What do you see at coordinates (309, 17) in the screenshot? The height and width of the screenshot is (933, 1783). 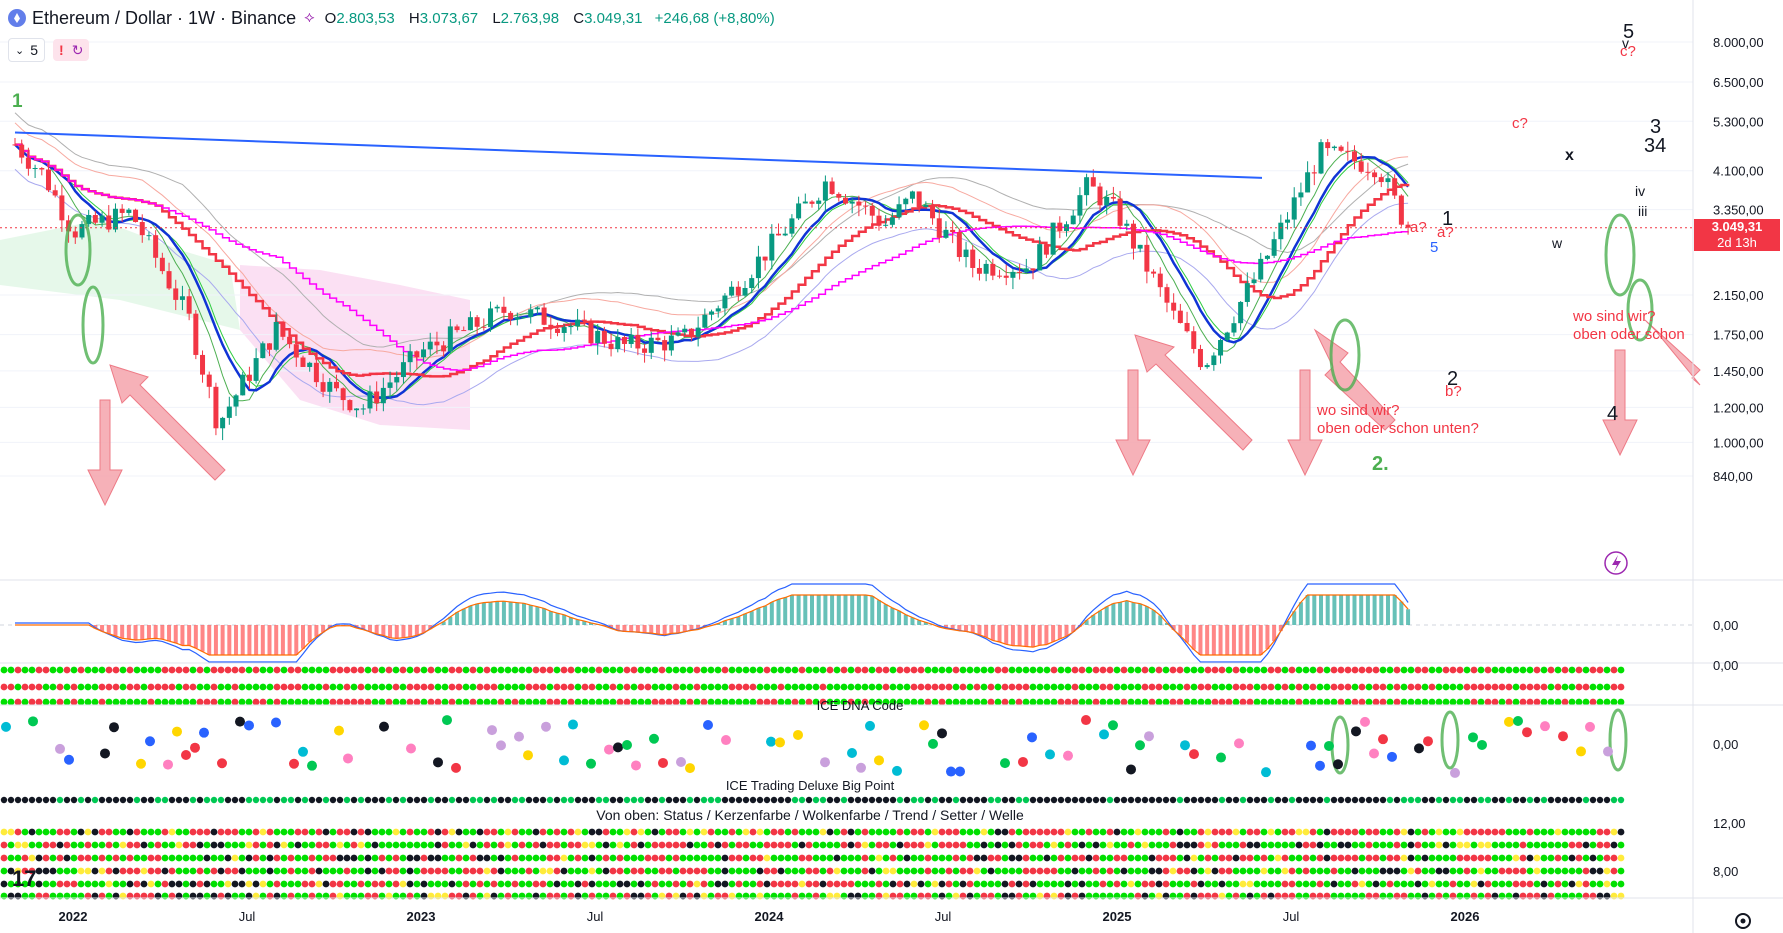 I see `indicator-icon: ⟡` at bounding box center [309, 17].